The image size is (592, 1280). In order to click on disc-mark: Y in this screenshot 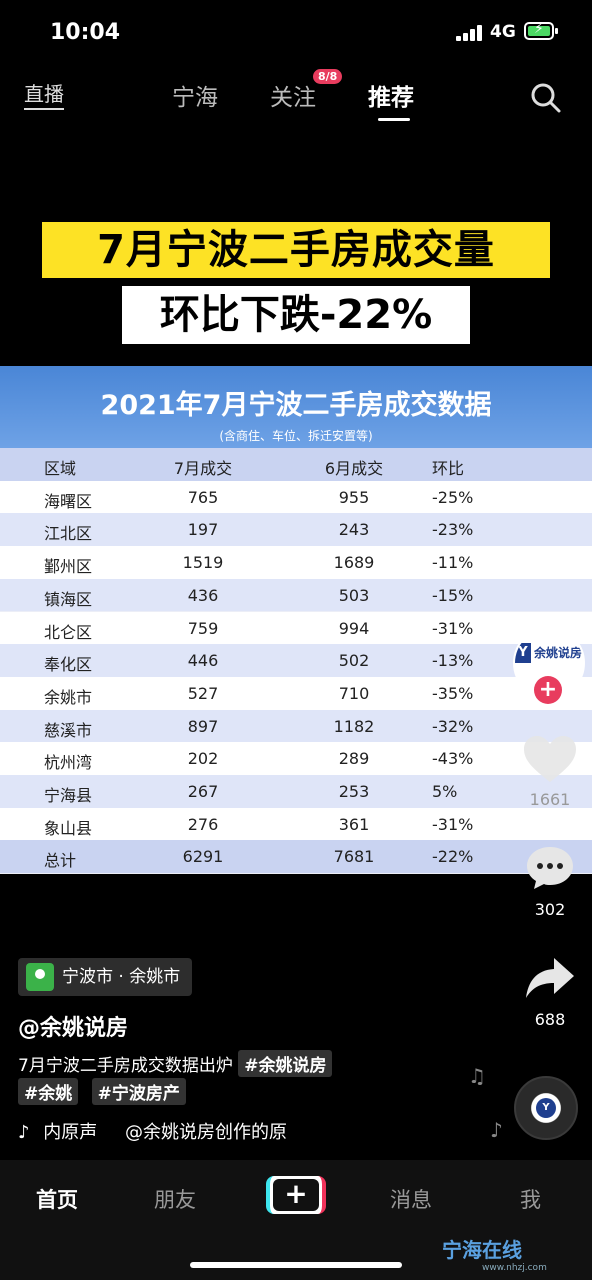, I will do `click(546, 1108)`.